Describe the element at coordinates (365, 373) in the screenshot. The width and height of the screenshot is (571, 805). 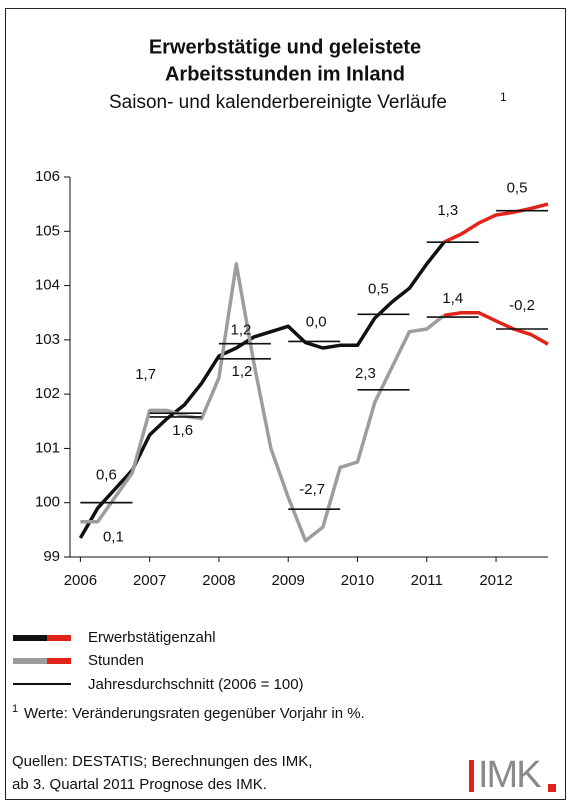
I see `change-rate-label: 2,3` at that location.